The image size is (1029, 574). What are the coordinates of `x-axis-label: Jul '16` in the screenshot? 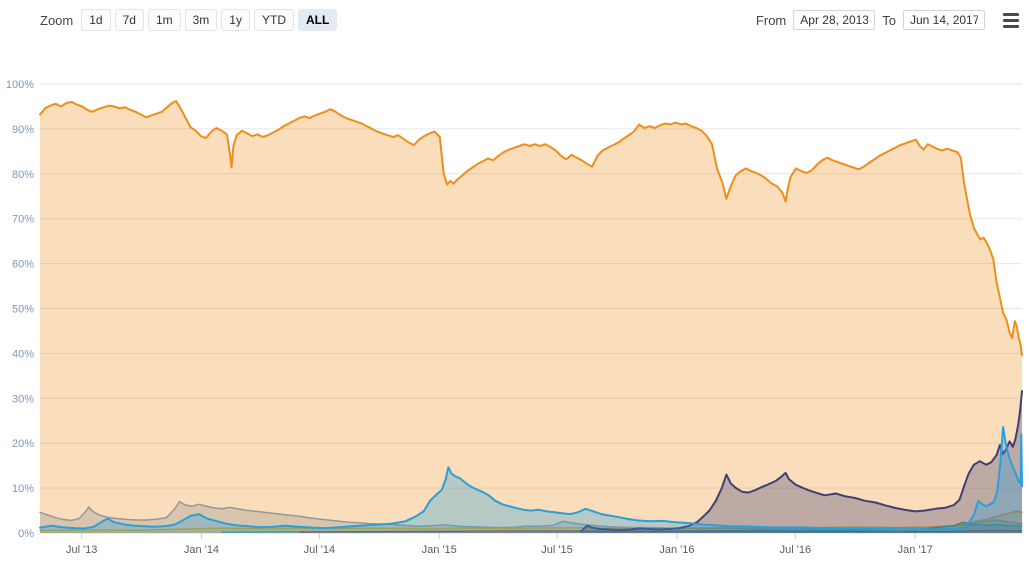 It's located at (795, 550).